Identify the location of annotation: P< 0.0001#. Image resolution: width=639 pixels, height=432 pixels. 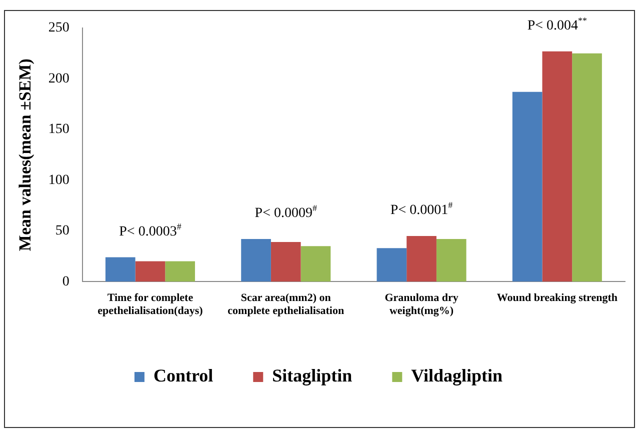
(422, 209).